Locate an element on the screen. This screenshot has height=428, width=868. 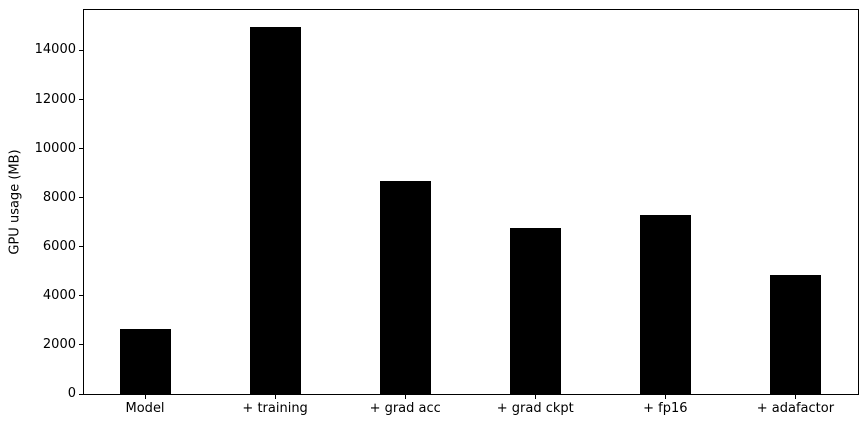
bar-grad-ckpt is located at coordinates (535, 310).